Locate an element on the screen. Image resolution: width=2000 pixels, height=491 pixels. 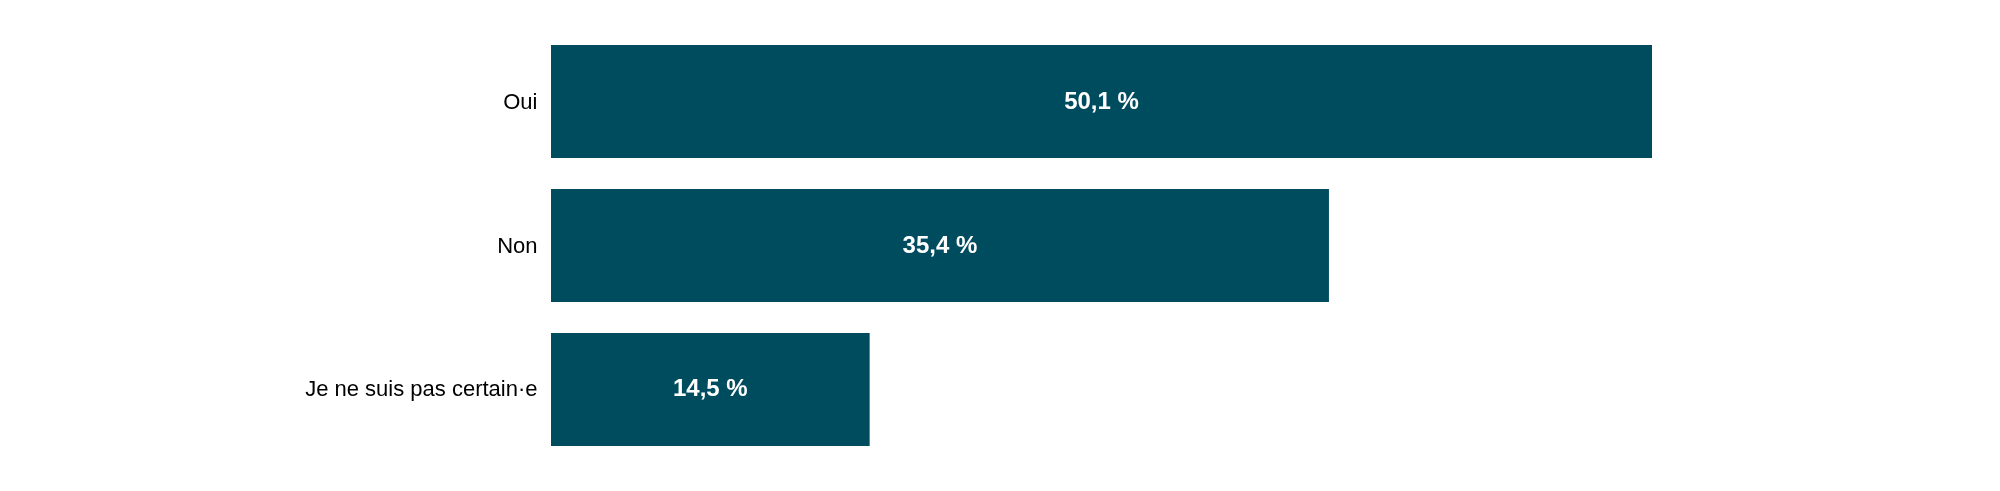
y-tick-label: Je ne suis pas certain·e is located at coordinates (421, 389).